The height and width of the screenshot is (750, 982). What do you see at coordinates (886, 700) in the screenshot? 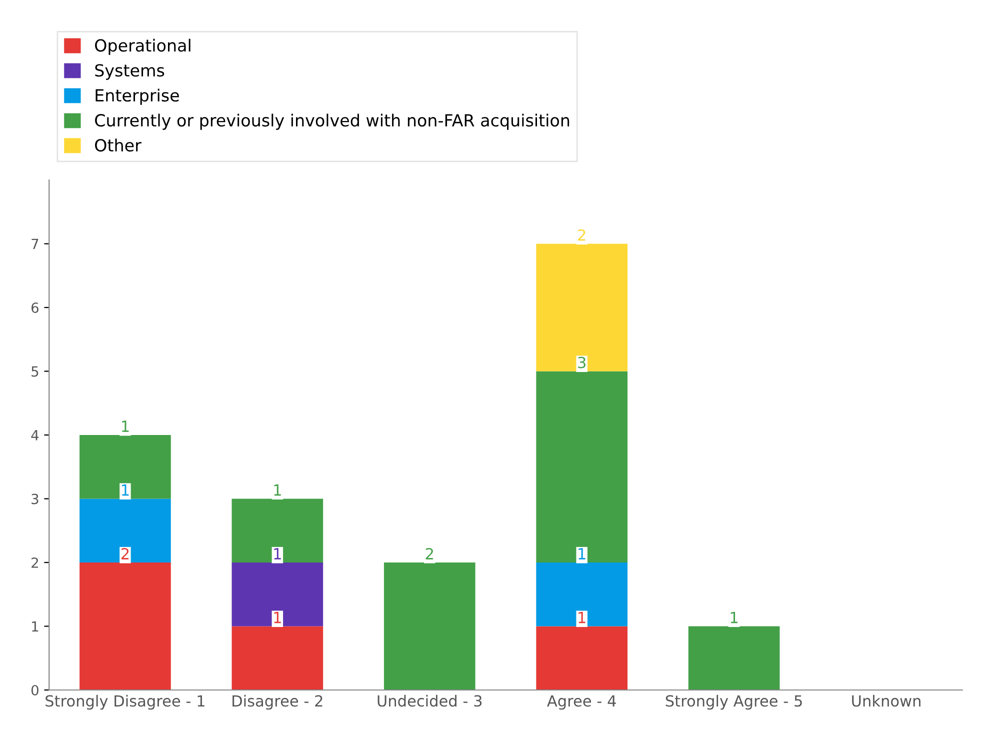
I see `x-tick-label: Unknown` at bounding box center [886, 700].